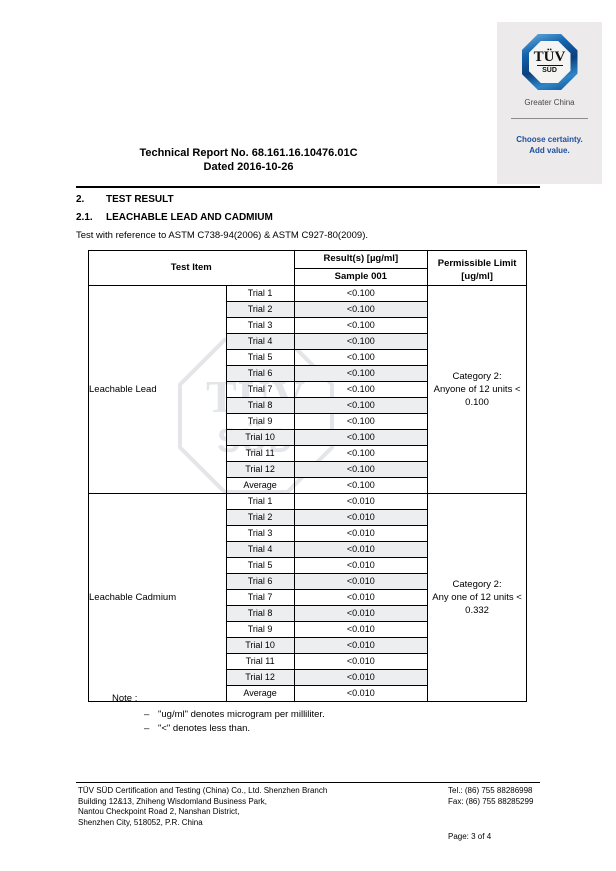 The image size is (616, 871). I want to click on note-item: – "<" denotes less than., so click(234, 729).